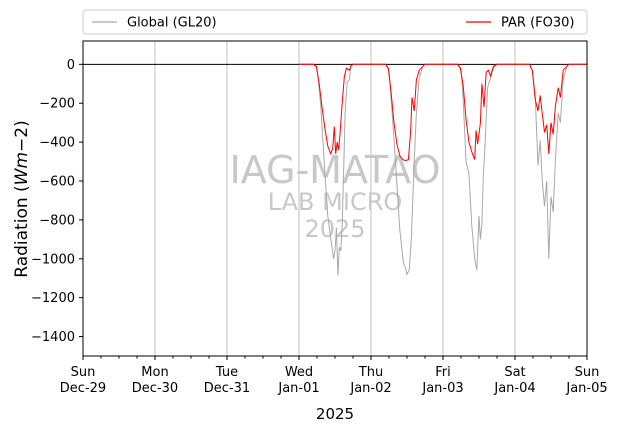 Image resolution: width=618 pixels, height=433 pixels. Describe the element at coordinates (514, 372) in the screenshot. I see `x-tick-label-day: Sat` at that location.